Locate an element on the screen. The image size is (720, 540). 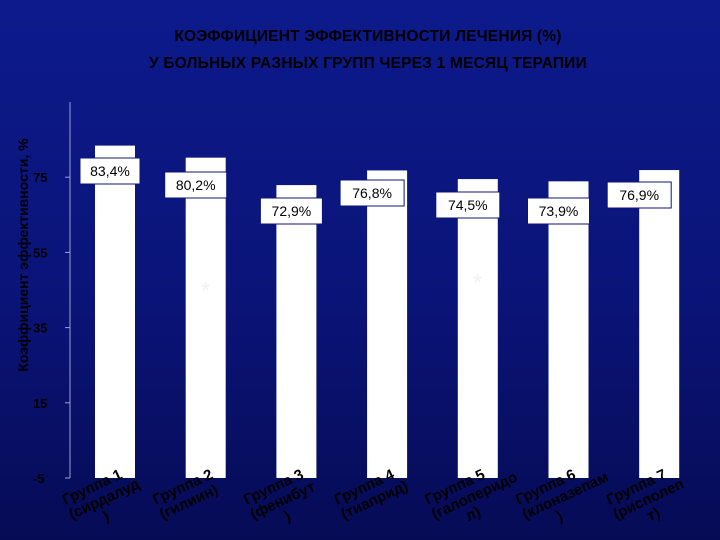
data-label: 80,2% is located at coordinates (196, 185).